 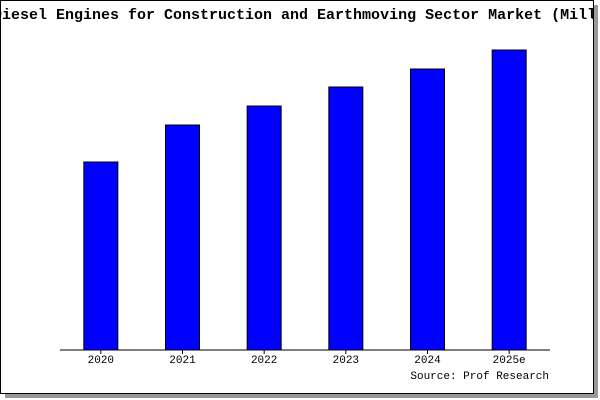 What do you see at coordinates (346, 361) in the screenshot?
I see `x-tick-label: 2023` at bounding box center [346, 361].